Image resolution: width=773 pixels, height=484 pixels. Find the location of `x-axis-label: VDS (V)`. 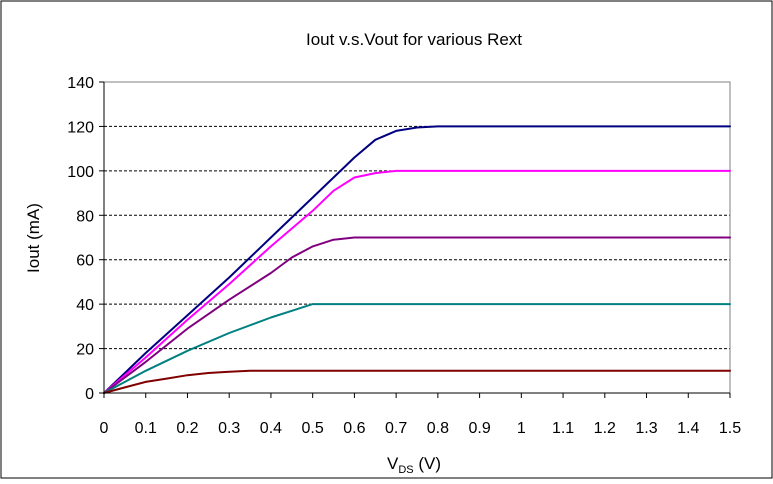

x-axis-label: VDS (V) is located at coordinates (414, 465).